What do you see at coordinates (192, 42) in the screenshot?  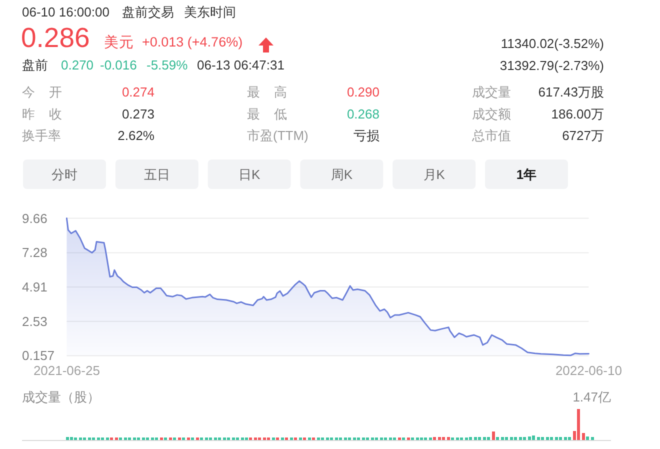 I see `text: +0.013 (+4.76%)` at bounding box center [192, 42].